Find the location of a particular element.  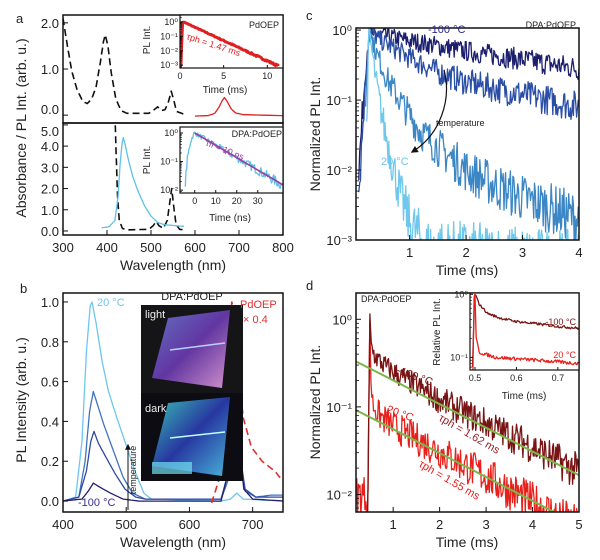

panel-label-c: c is located at coordinates (309, 15).